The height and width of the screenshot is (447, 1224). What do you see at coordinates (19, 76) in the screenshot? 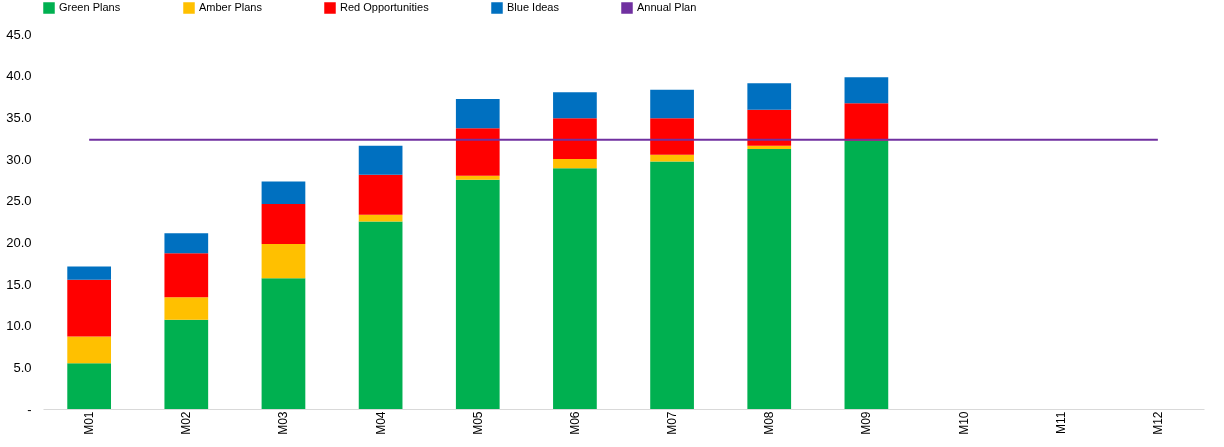
I see `y-tick-label: 40.0` at bounding box center [19, 76].